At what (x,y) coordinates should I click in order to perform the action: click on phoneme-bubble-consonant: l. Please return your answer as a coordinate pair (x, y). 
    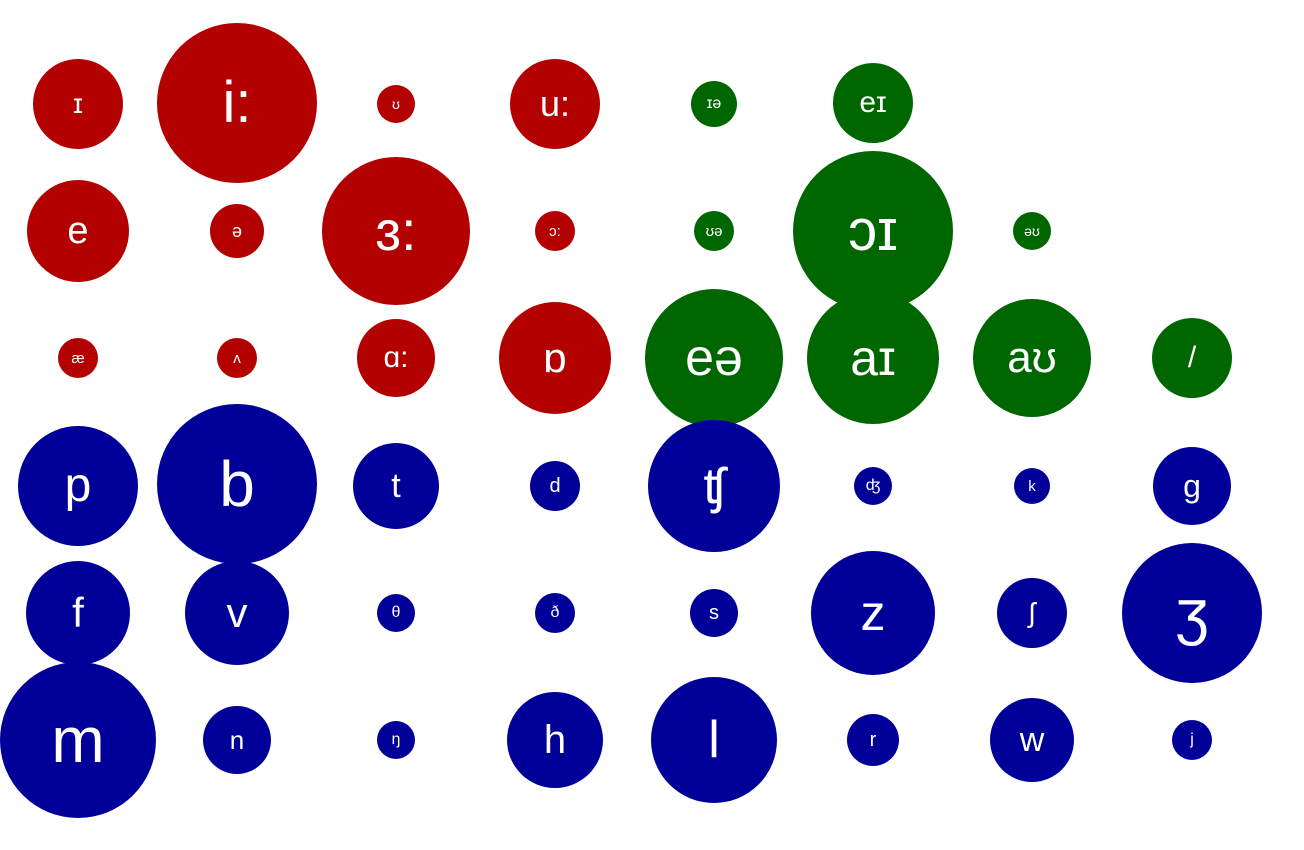
    Looking at the image, I should click on (714, 740).